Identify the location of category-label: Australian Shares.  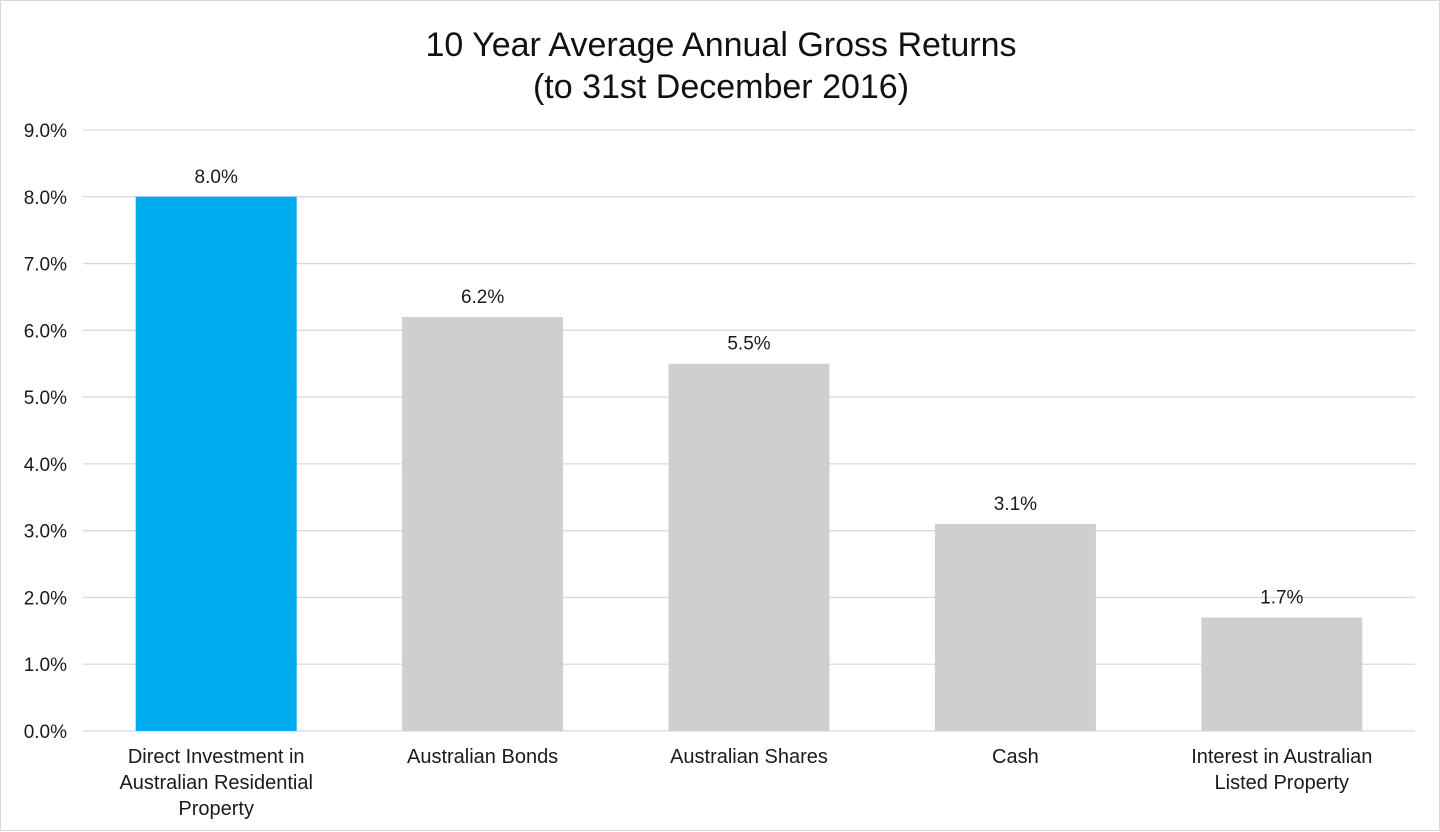
(749, 757).